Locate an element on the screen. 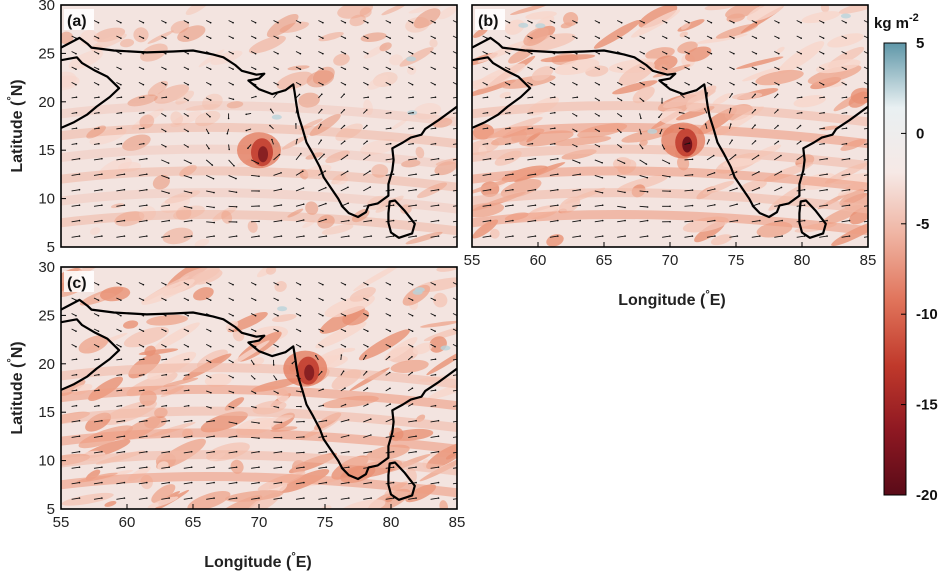 The image size is (941, 575). panel-label: (a) is located at coordinates (77, 21).